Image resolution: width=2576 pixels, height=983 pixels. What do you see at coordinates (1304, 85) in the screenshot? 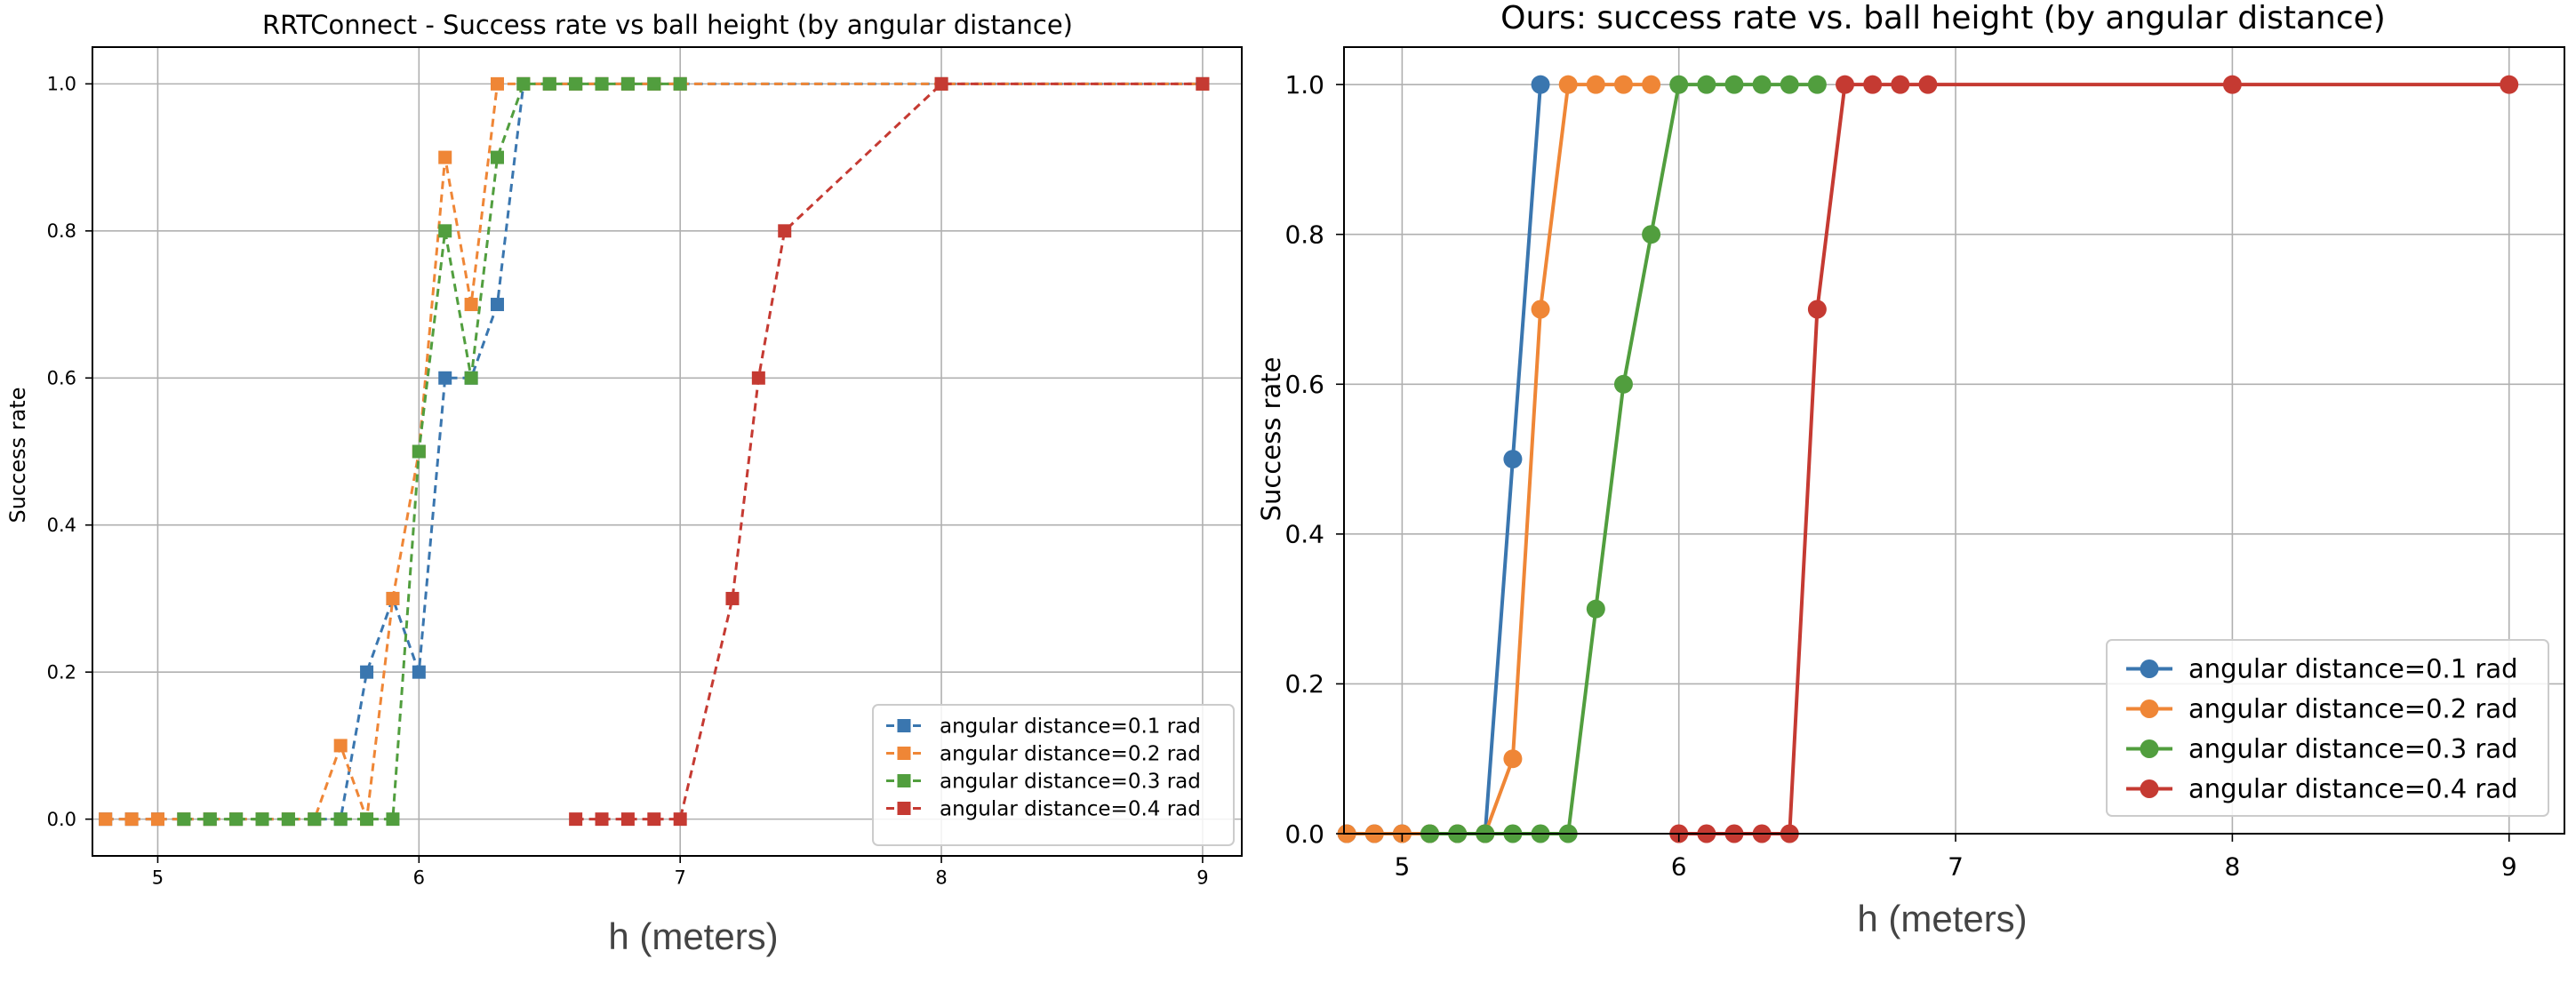
I see `y-tick-label: 1.0` at bounding box center [1304, 85].